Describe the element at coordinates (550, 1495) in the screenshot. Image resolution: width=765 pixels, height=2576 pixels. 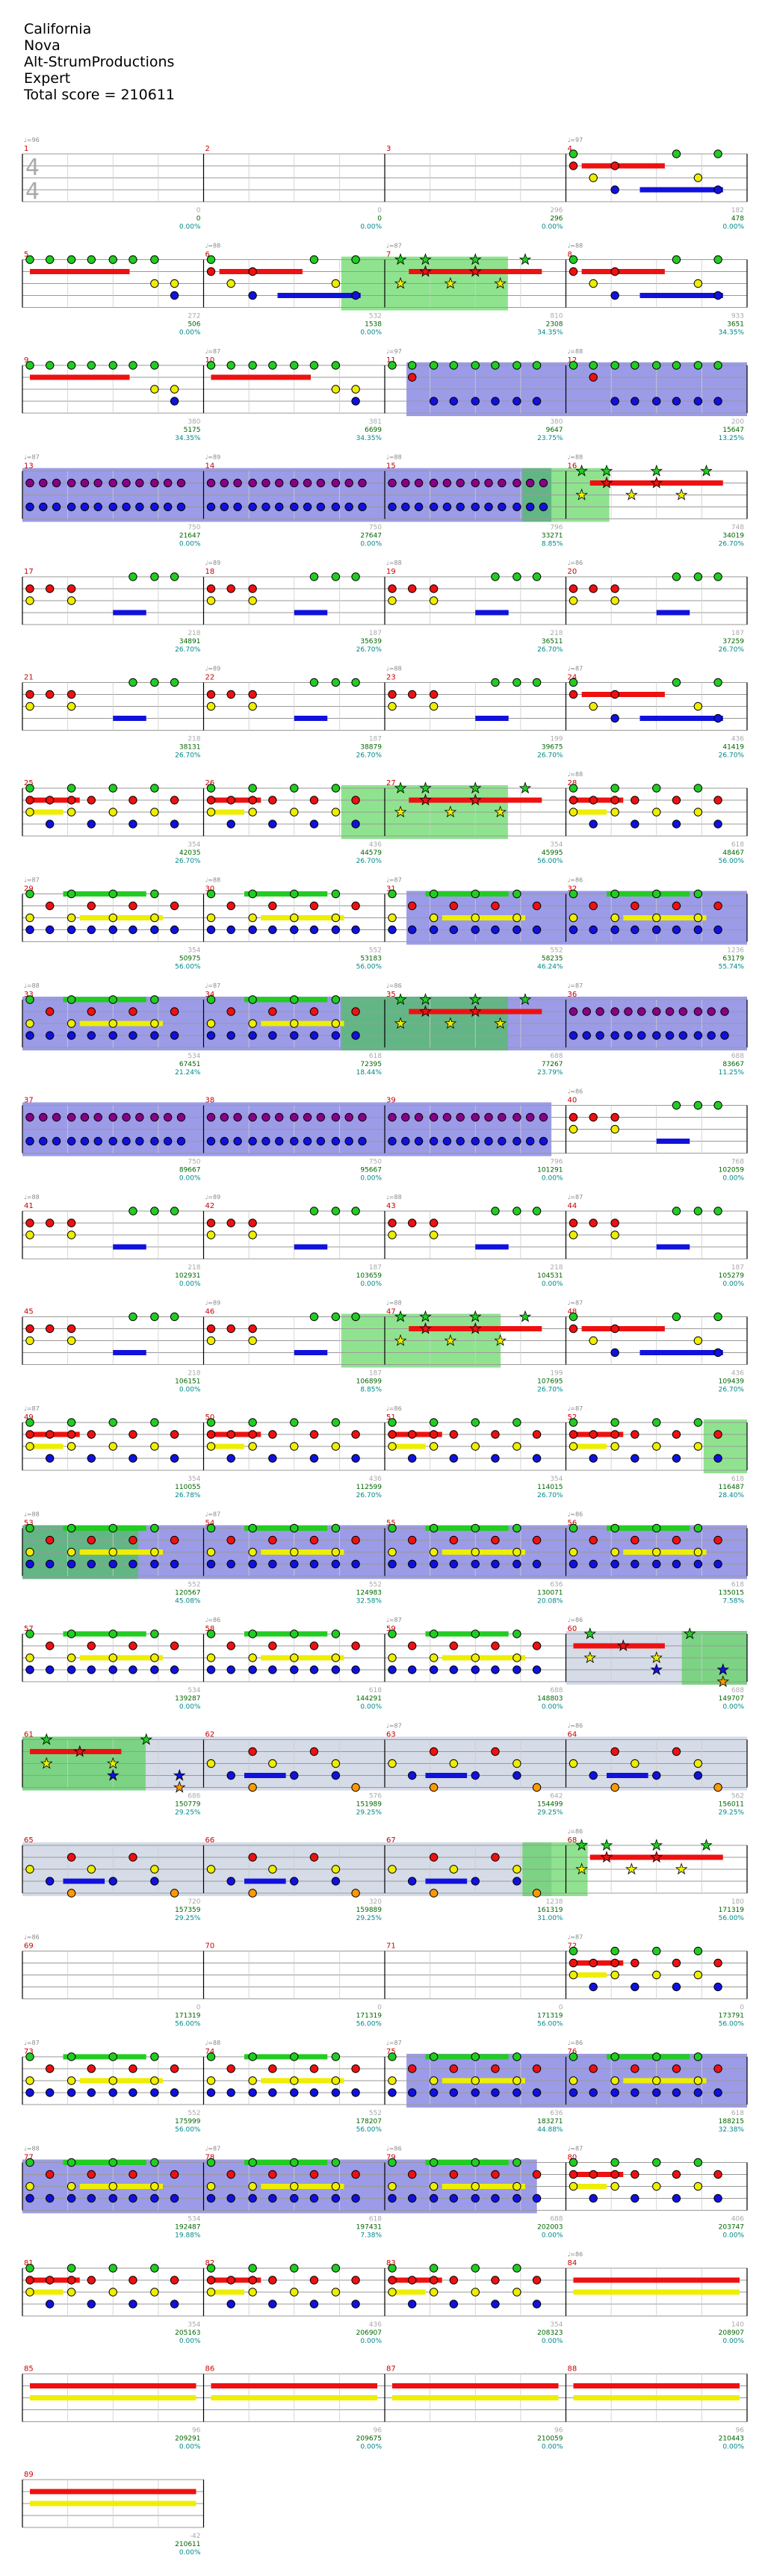
I see `star-power-percent: 26.70%` at that location.